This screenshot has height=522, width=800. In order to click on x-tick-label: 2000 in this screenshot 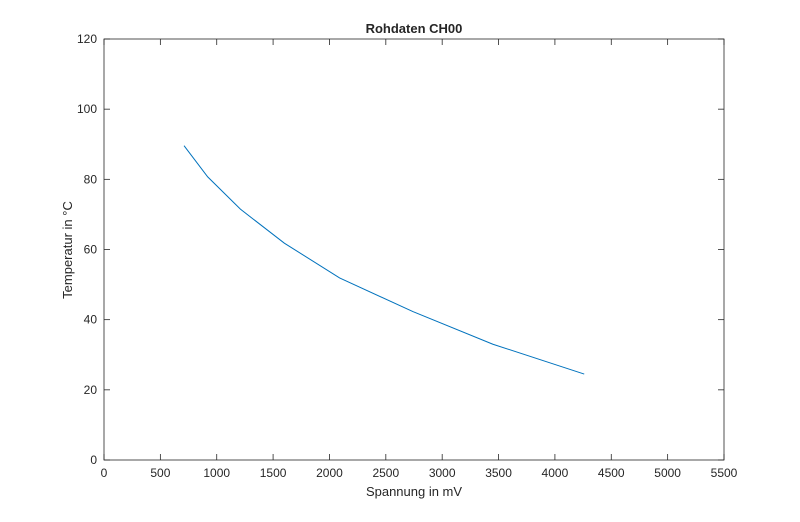, I will do `click(329, 473)`.